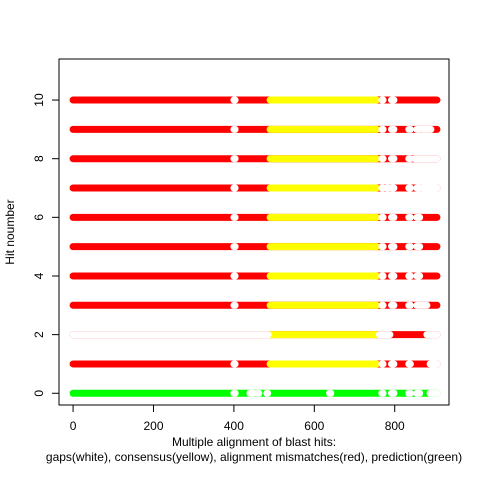 This screenshot has height=480, width=480. I want to click on y-tick-label: 4, so click(39, 275).